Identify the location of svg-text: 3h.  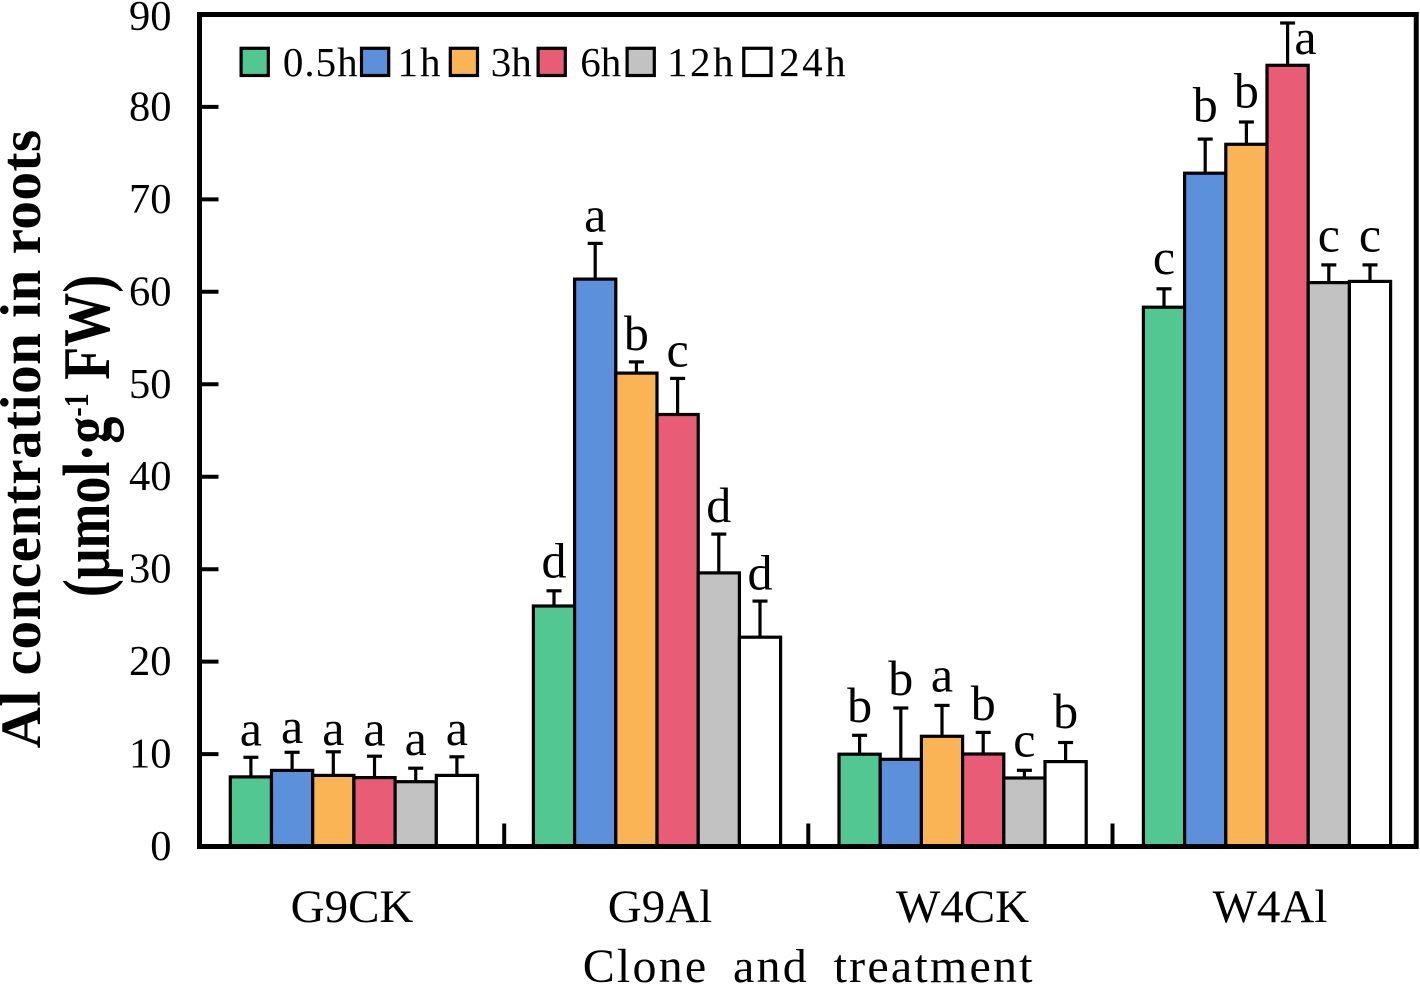
(511, 62).